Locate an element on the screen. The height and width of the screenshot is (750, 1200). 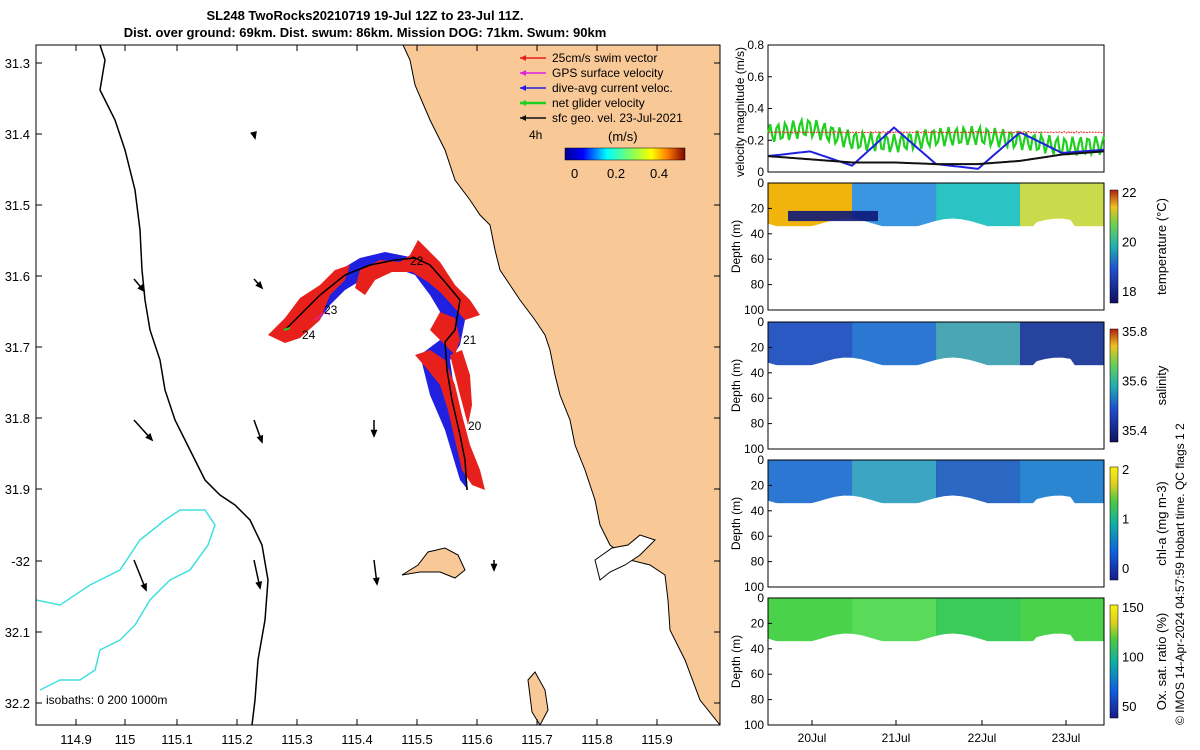
legend-label: GPS surface velocity is located at coordinates (607, 73).